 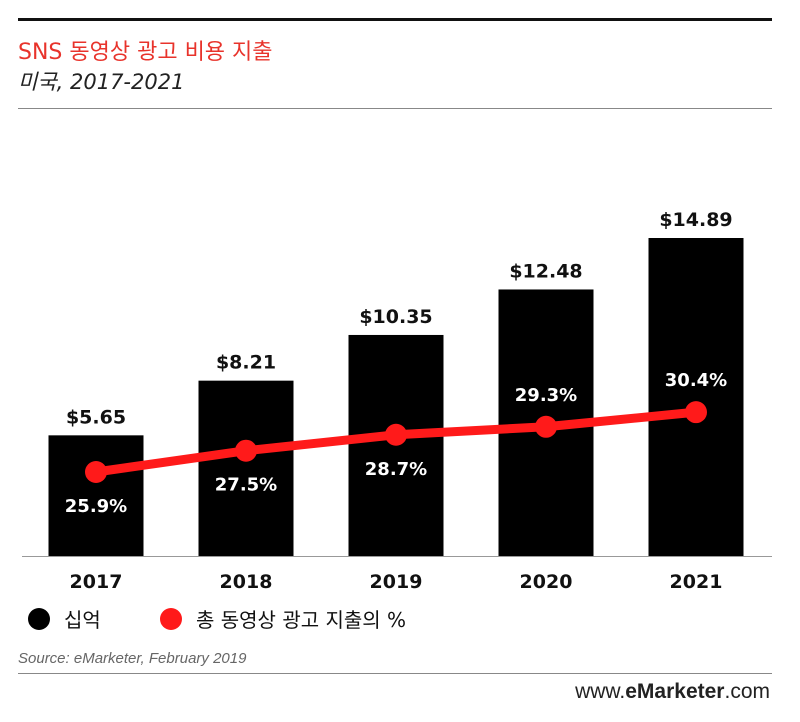 What do you see at coordinates (171, 618) in the screenshot?
I see `legend-swatch-line` at bounding box center [171, 618].